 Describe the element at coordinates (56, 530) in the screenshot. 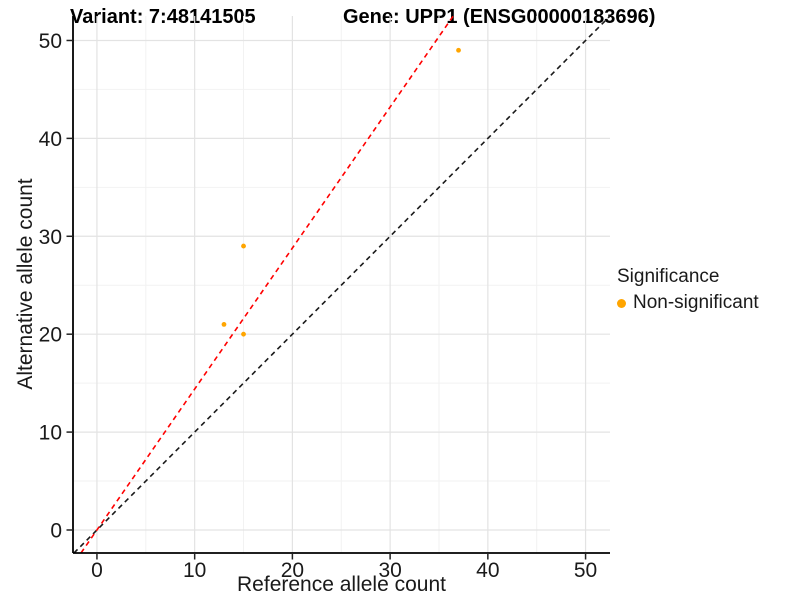

I see `y-tick-label-0: 0` at that location.